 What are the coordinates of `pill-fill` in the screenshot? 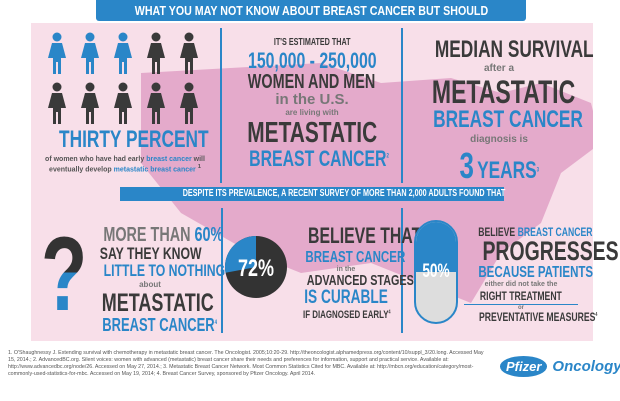 It's located at (436, 247).